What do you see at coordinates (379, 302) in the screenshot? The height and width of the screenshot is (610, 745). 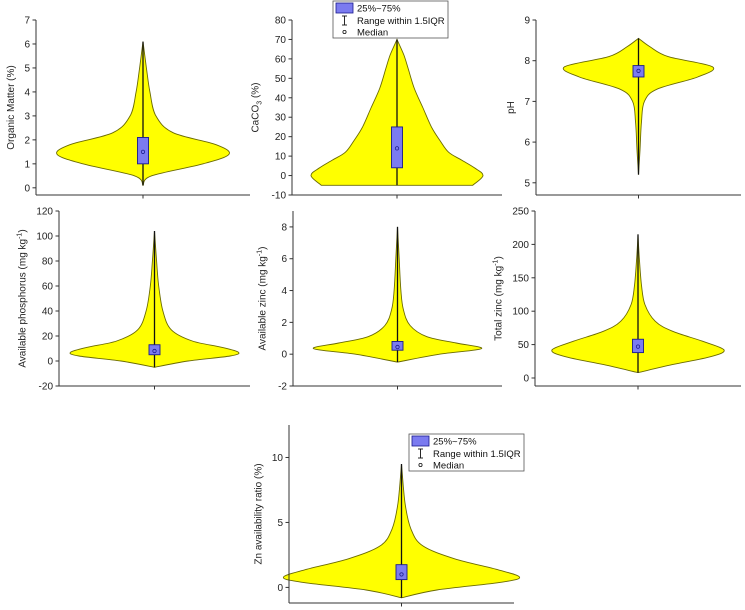 I see `chart-panel-5: -2 0 2 4 6 8 Available zinc (mg kg-1)` at bounding box center [379, 302].